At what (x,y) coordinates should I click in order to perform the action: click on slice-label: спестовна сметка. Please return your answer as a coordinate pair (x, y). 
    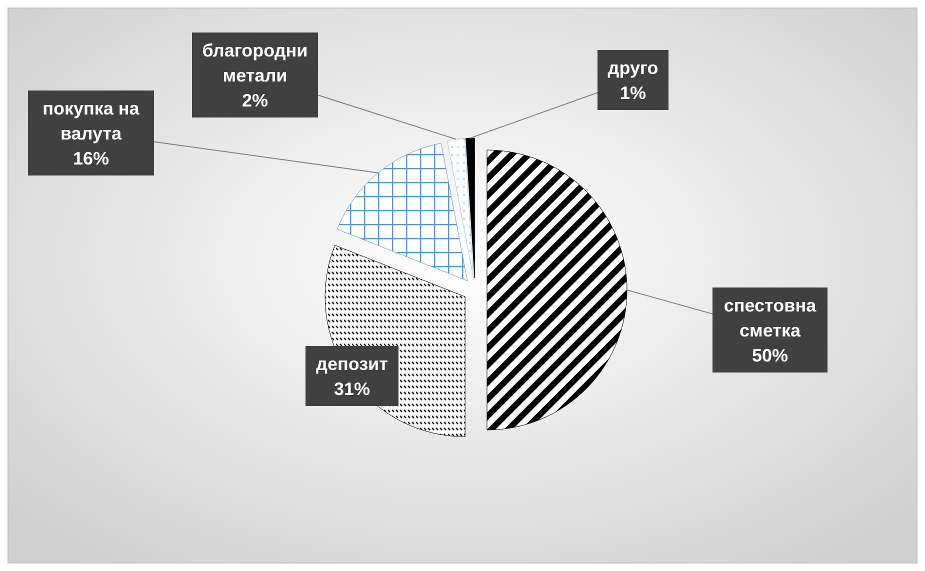
    Looking at the image, I should click on (771, 317).